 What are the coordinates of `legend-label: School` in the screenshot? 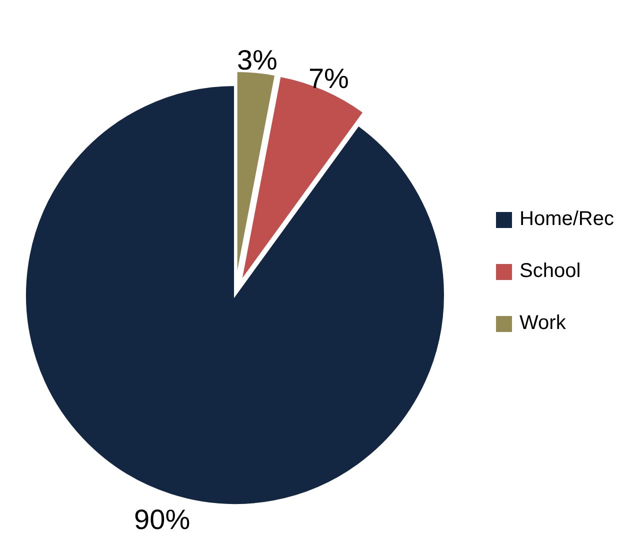 It's located at (550, 271).